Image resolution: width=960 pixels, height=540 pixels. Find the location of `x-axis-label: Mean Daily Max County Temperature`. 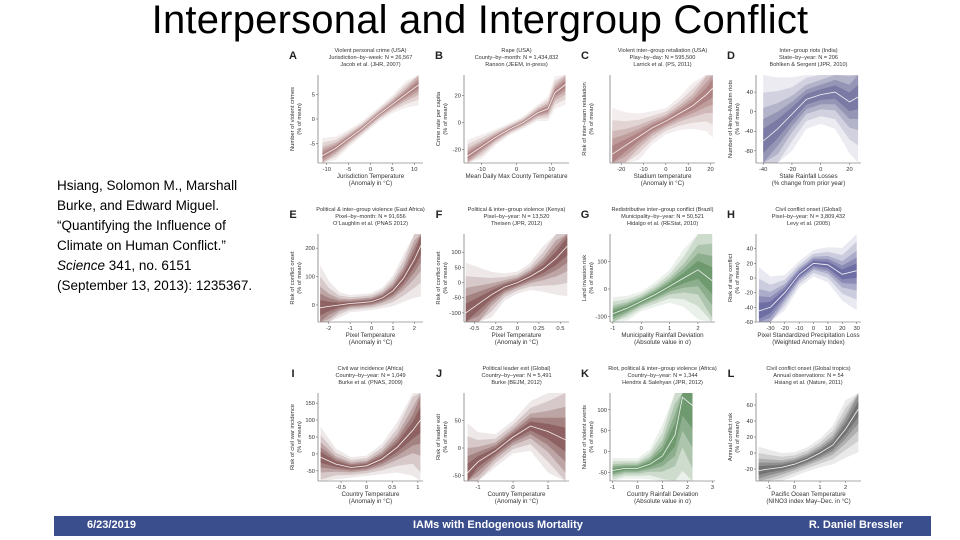

x-axis-label: Mean Daily Max County Temperature is located at coordinates (516, 176).